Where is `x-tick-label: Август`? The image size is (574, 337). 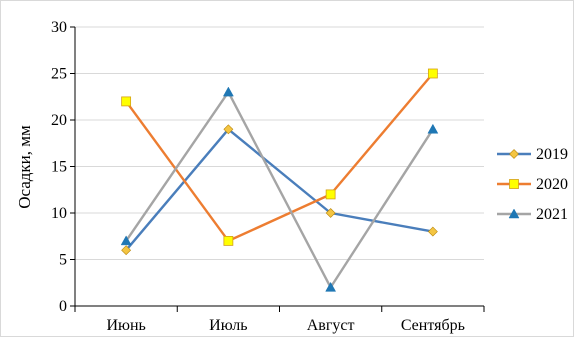 x-tick-label: Август is located at coordinates (331, 325).